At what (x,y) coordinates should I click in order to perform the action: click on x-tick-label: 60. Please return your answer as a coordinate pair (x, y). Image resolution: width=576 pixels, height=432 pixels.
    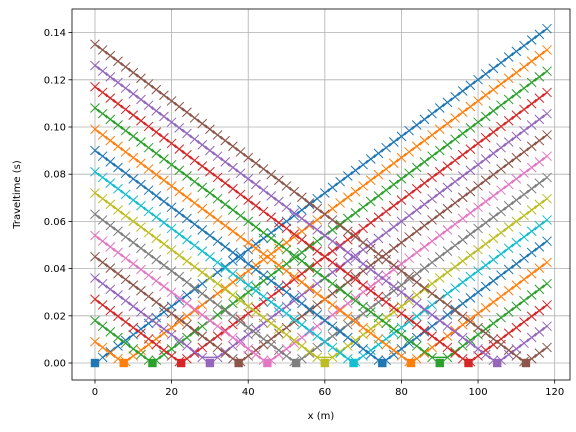
    Looking at the image, I should click on (324, 392).